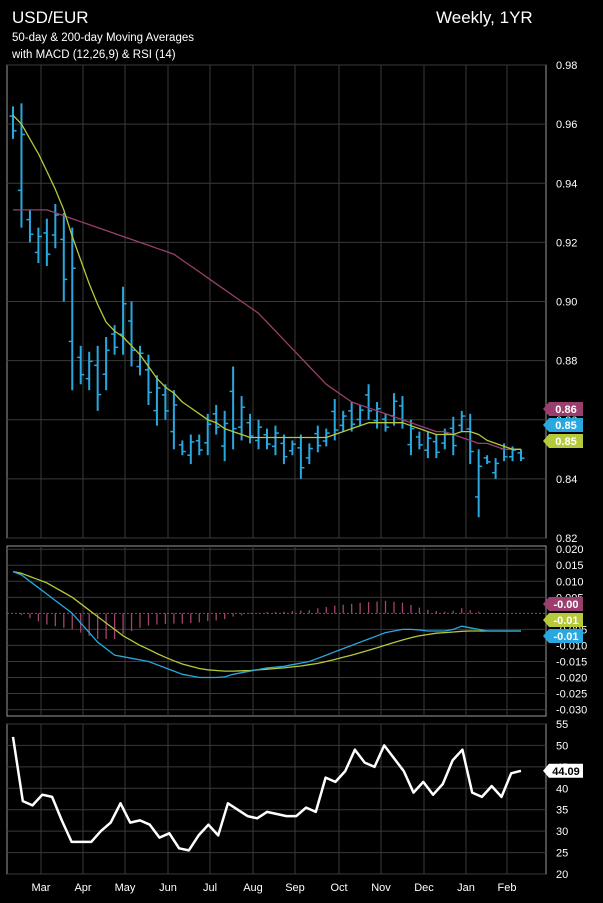 The image size is (603, 903). Describe the element at coordinates (566, 539) in the screenshot. I see `price-tick-label: 0.82` at that location.